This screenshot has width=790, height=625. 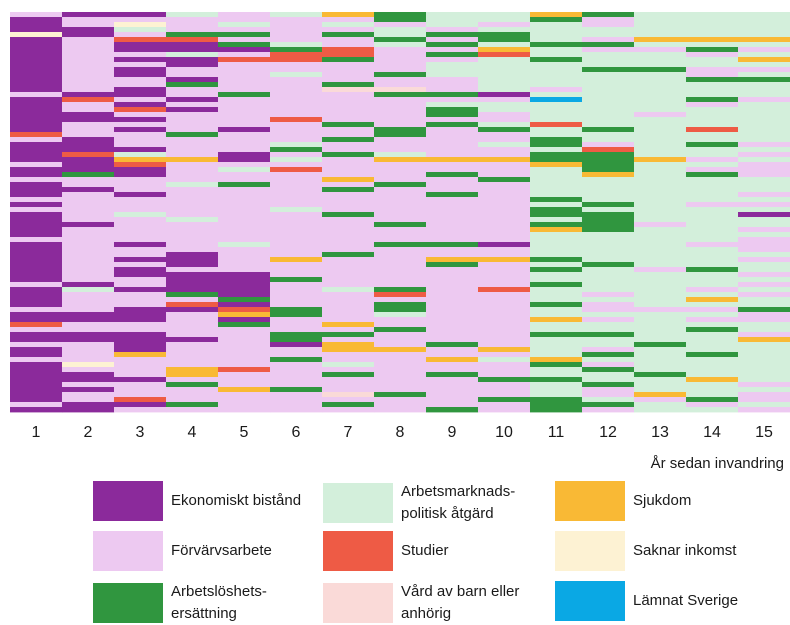 I want to click on x-tick-label: 3, so click(x=140, y=432).